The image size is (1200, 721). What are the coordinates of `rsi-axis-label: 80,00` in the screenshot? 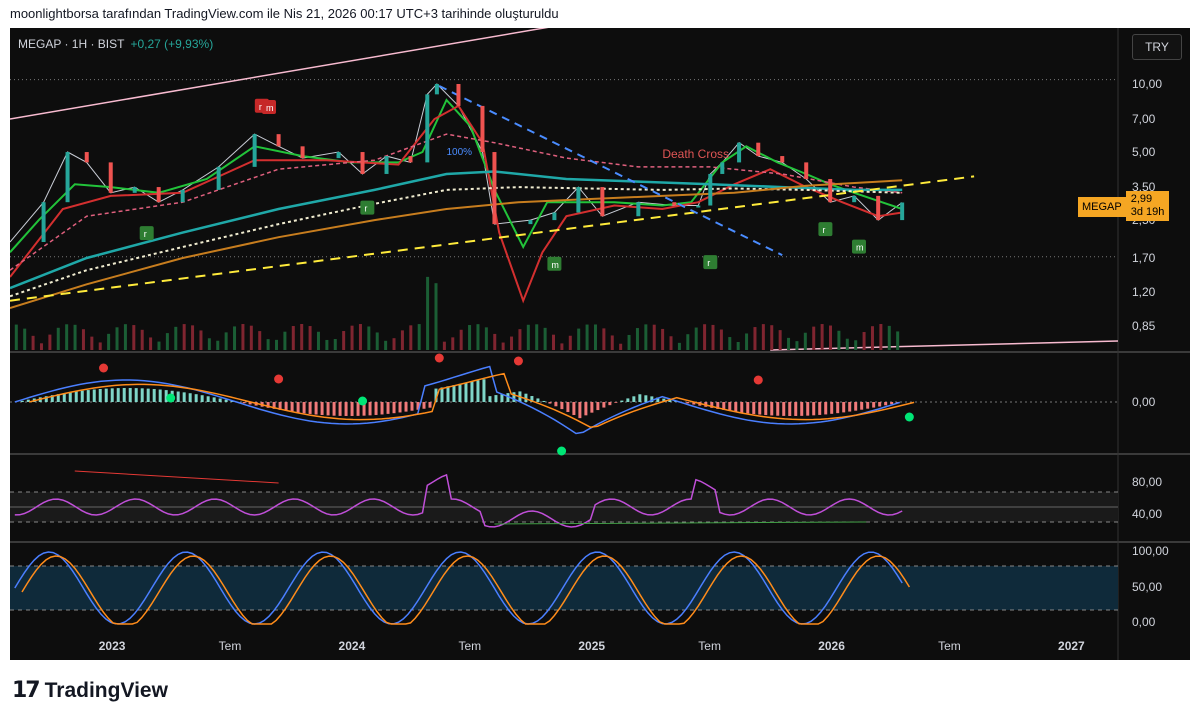 It's located at (1147, 482).